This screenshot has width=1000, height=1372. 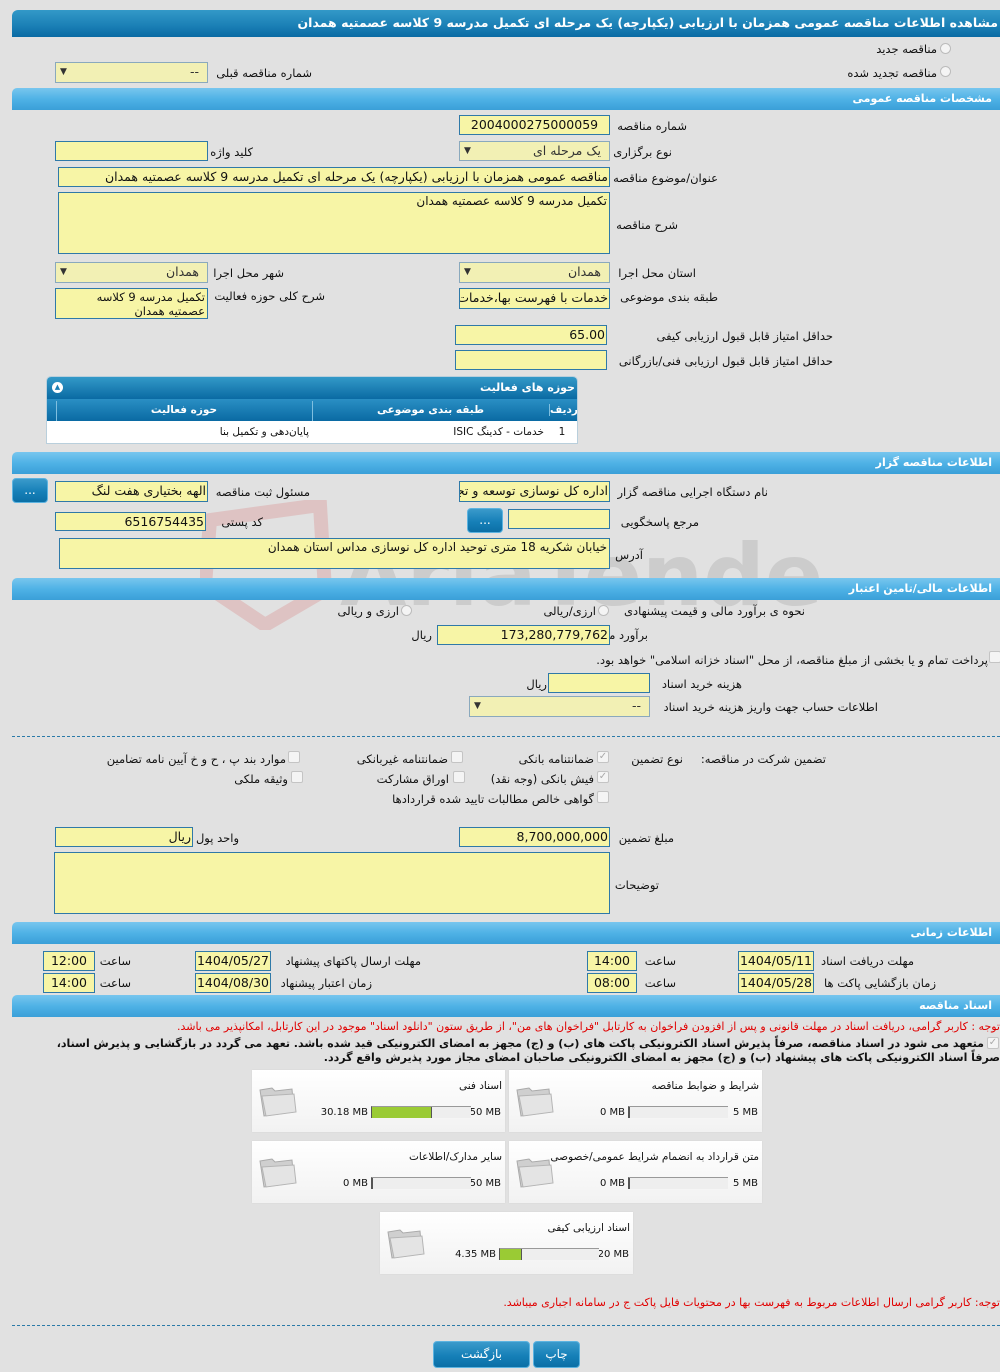 What do you see at coordinates (69, 983) in the screenshot?
I see `validity-time: 14:00` at bounding box center [69, 983].